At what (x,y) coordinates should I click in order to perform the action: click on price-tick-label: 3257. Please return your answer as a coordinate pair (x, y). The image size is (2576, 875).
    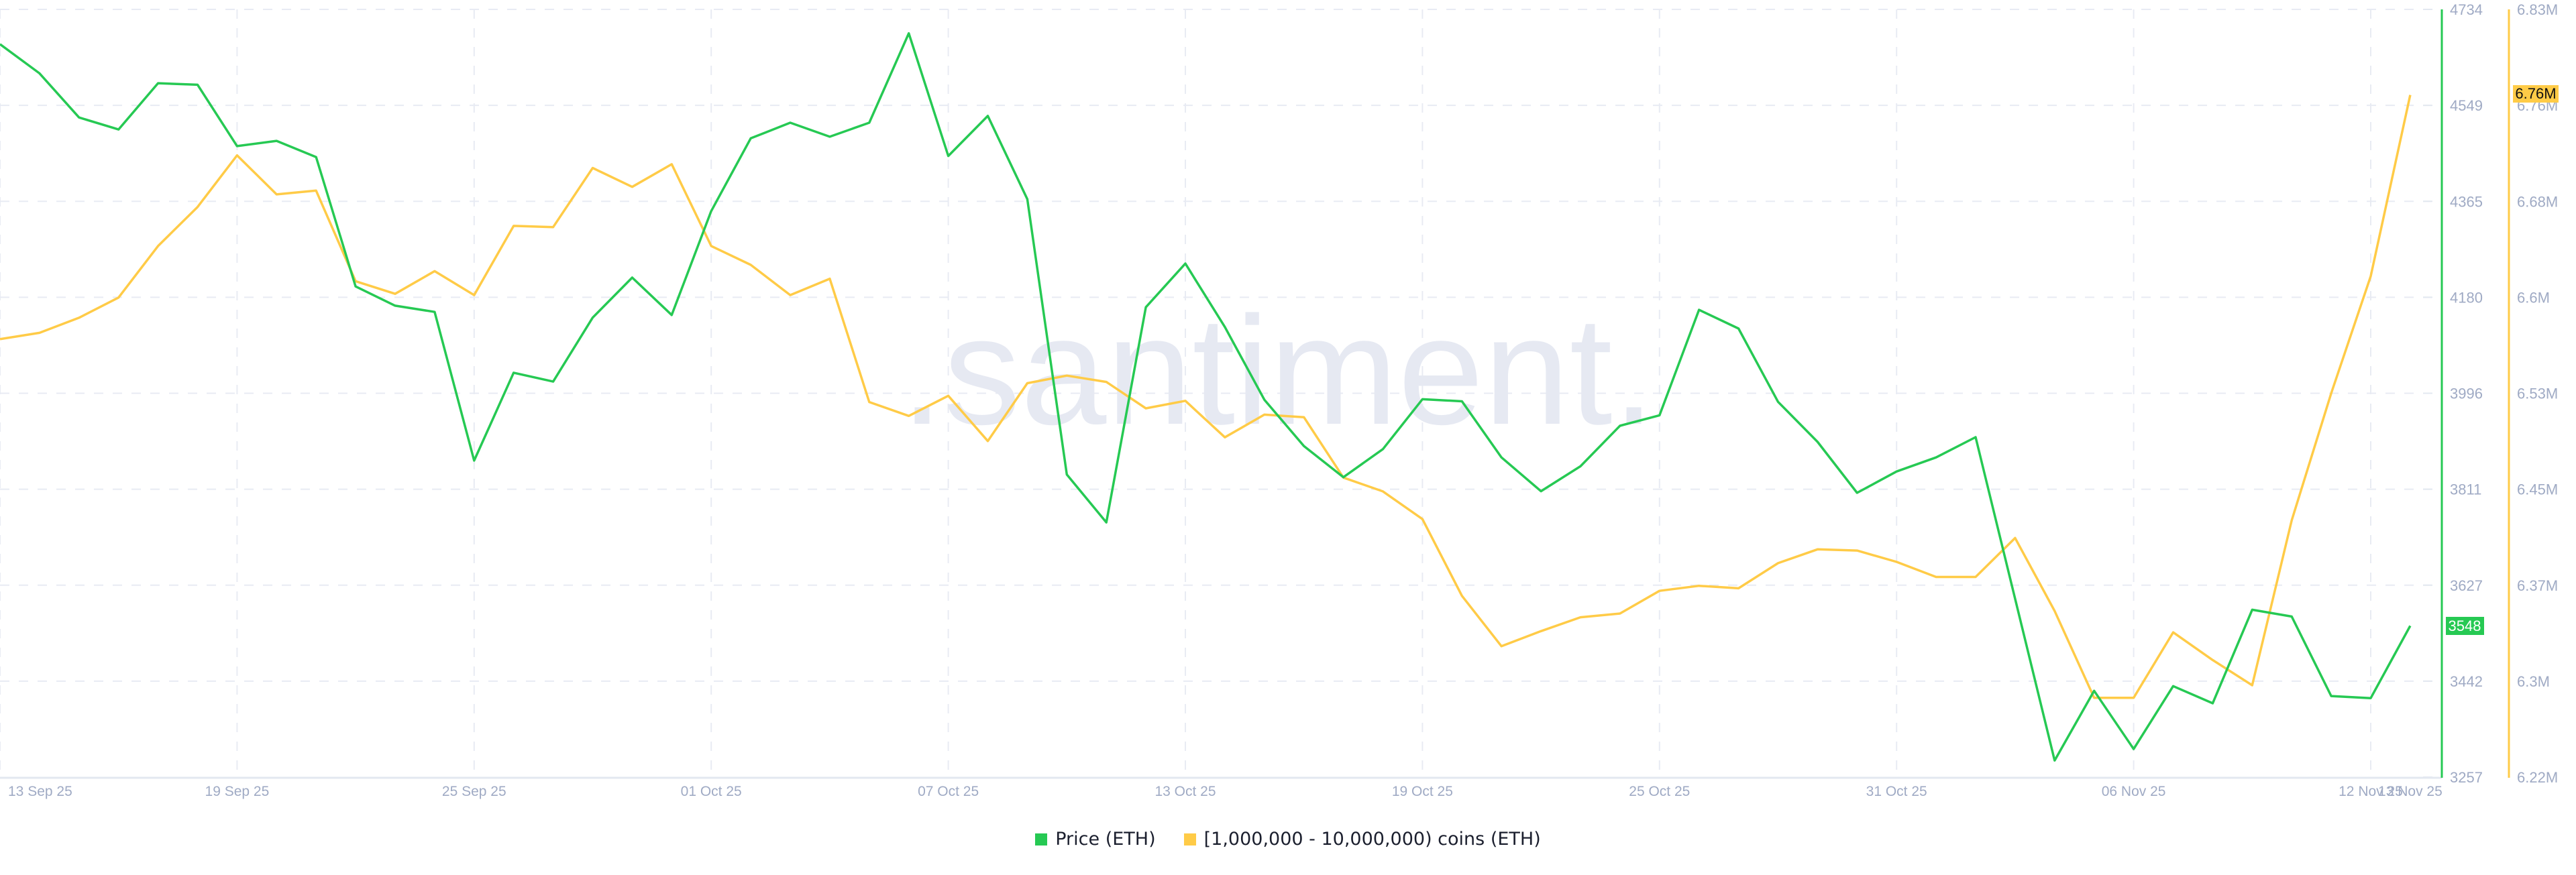
    Looking at the image, I should click on (2466, 777).